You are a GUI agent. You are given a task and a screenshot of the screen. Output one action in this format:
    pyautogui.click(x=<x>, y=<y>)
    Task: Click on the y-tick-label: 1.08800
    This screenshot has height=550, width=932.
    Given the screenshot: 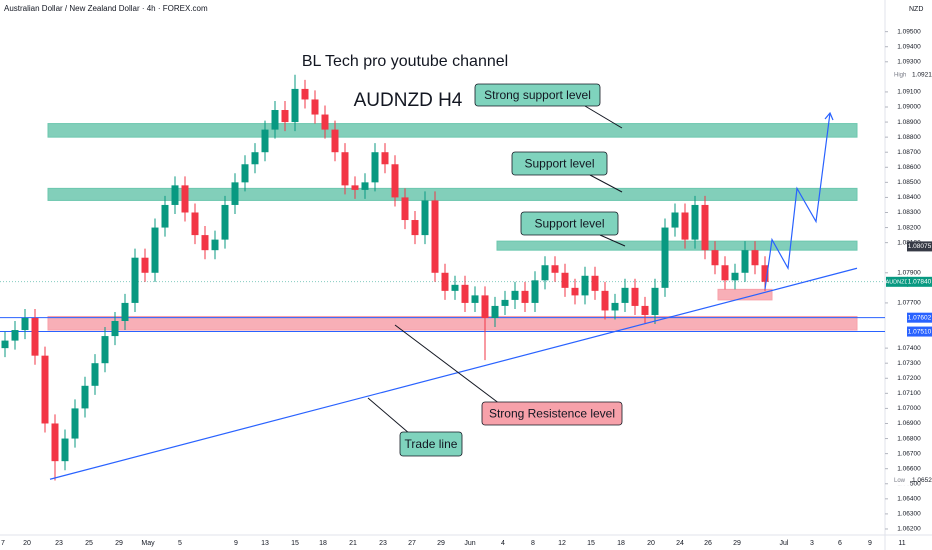 What is the action you would take?
    pyautogui.click(x=909, y=137)
    